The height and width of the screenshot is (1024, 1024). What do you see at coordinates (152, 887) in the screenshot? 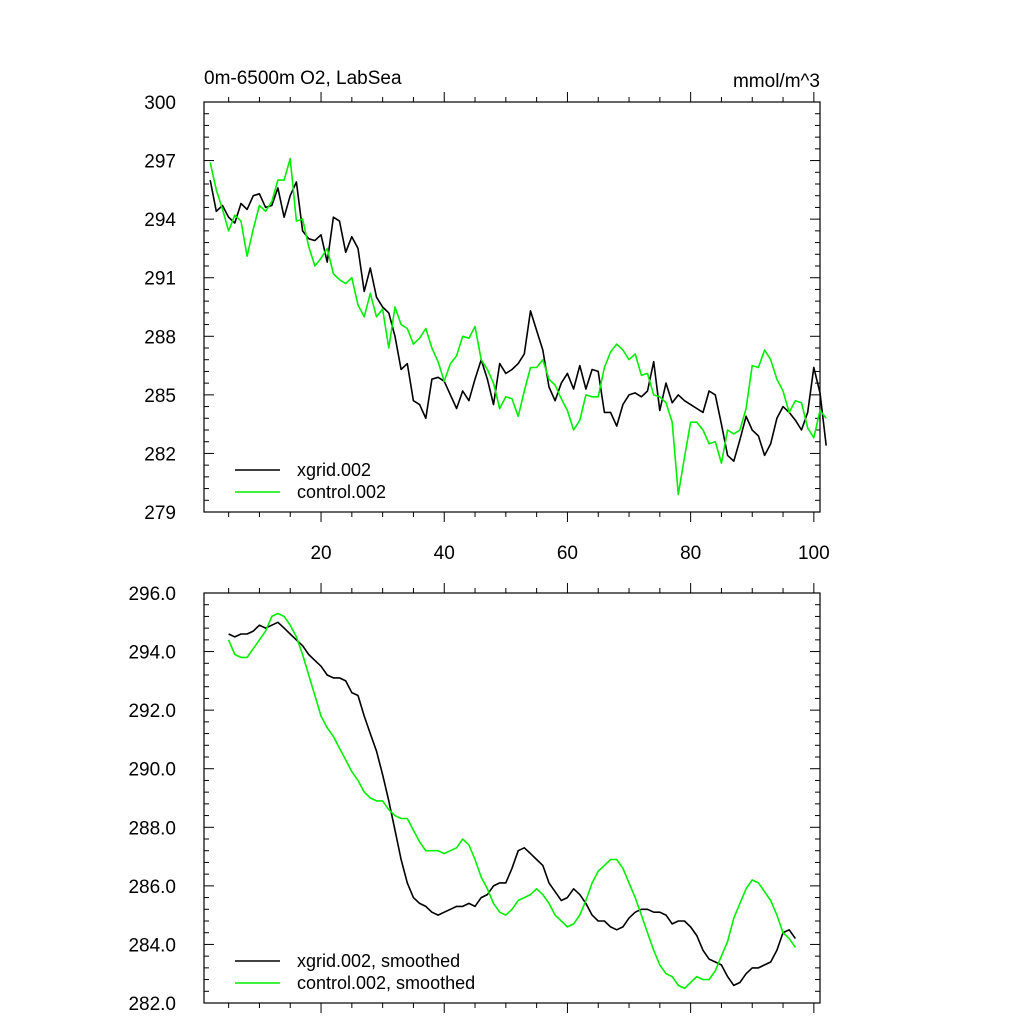
I see `y-tick-label: 286.0` at bounding box center [152, 887].